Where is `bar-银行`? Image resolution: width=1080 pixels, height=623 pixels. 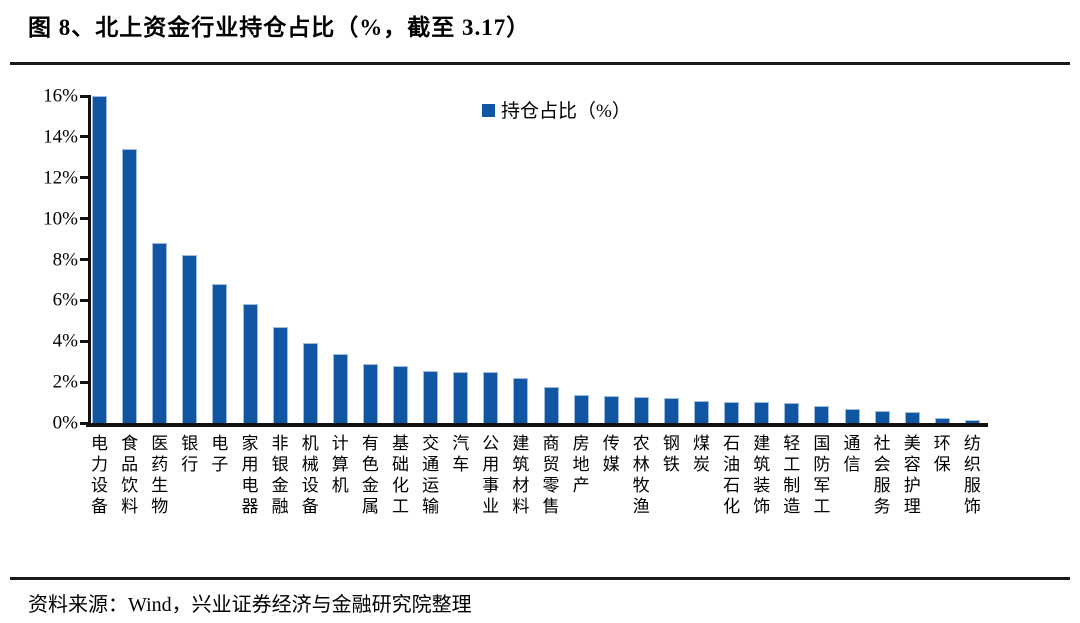
bar-银行 is located at coordinates (190, 339).